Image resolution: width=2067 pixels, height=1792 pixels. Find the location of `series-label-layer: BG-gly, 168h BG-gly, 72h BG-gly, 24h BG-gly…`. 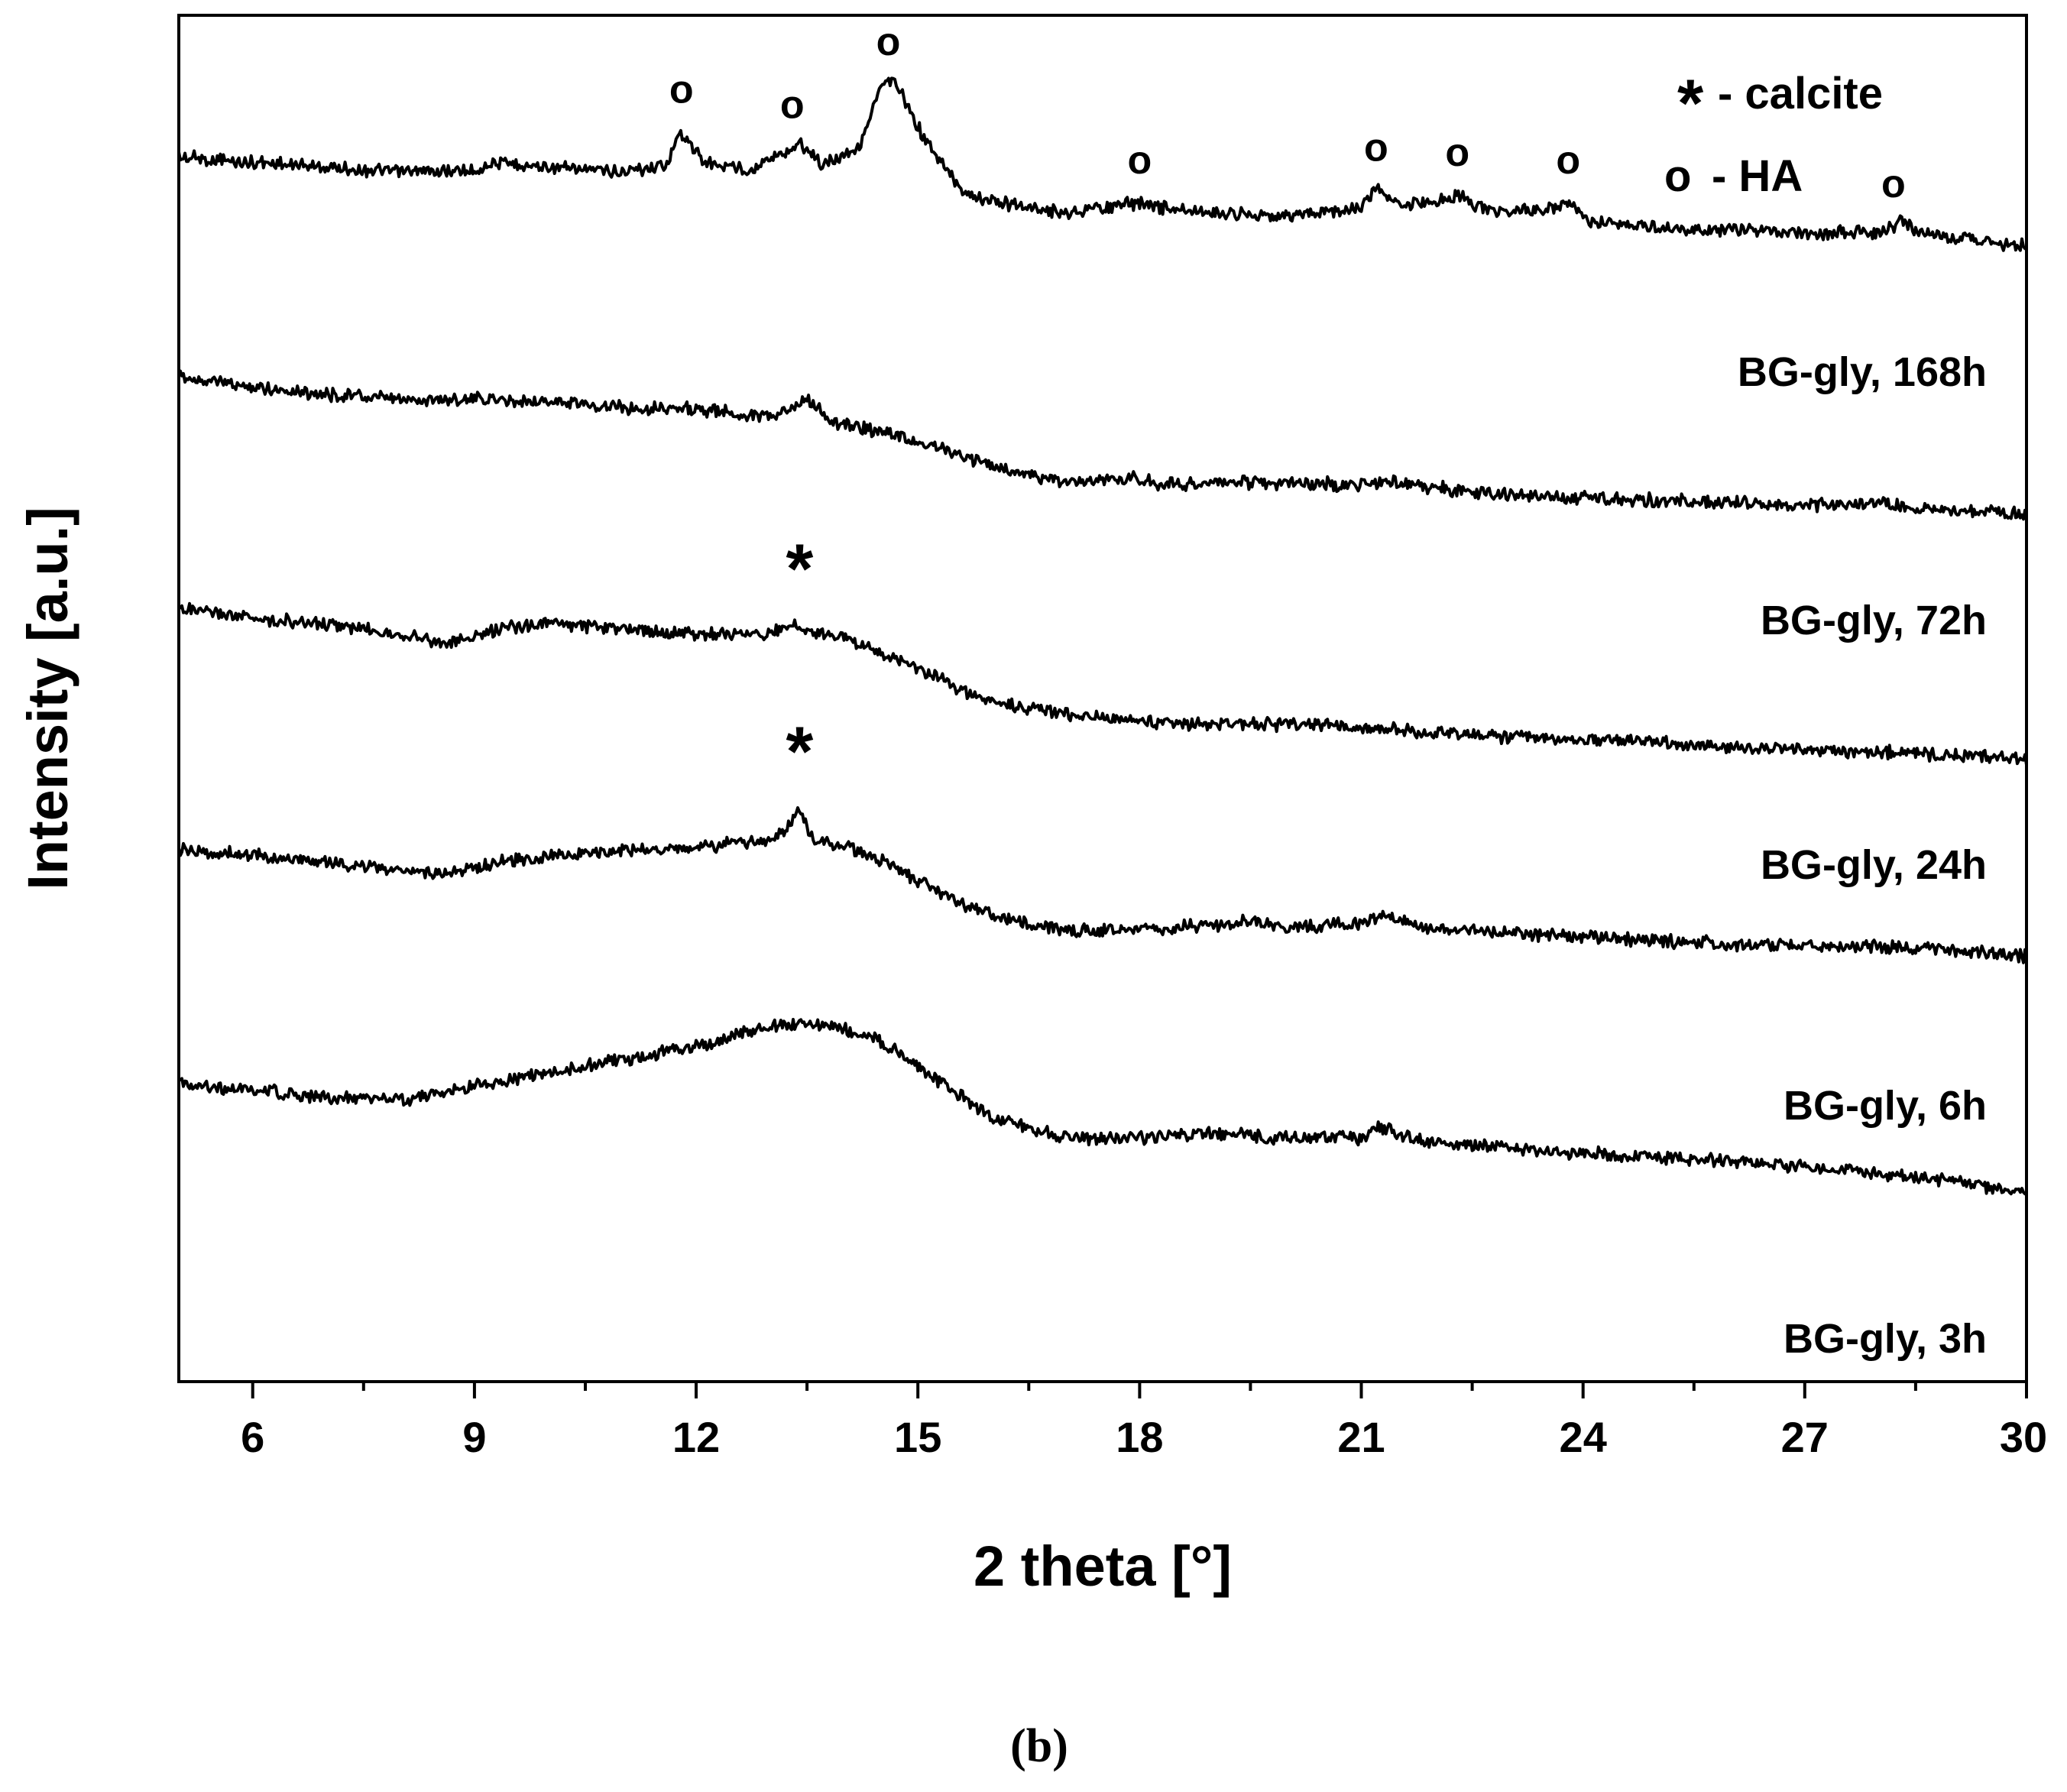

series-label-layer: BG-gly, 168h BG-gly, 72h BG-gly, 24h BG-gly… is located at coordinates (1862, 855).